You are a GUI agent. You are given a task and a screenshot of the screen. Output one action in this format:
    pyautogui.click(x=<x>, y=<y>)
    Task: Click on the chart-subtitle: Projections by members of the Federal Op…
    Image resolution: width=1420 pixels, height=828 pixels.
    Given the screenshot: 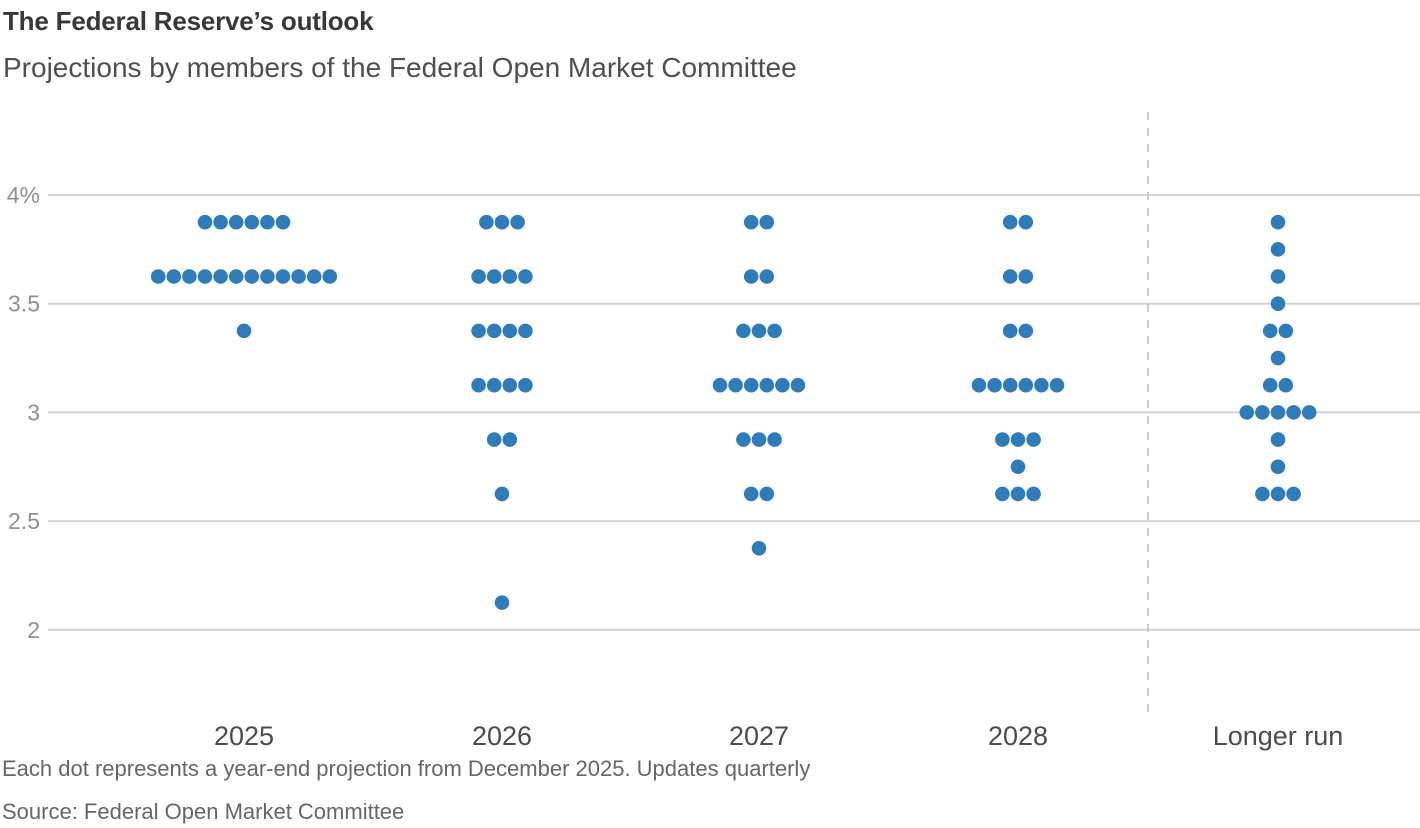 What is the action you would take?
    pyautogui.click(x=400, y=67)
    